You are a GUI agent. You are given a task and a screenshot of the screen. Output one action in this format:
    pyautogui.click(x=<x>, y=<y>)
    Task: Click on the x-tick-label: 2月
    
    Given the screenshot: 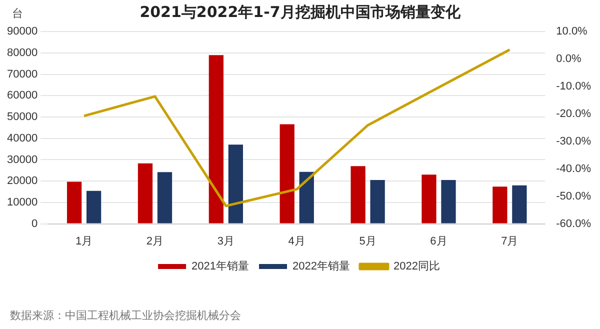 What is the action you would take?
    pyautogui.click(x=155, y=241)
    